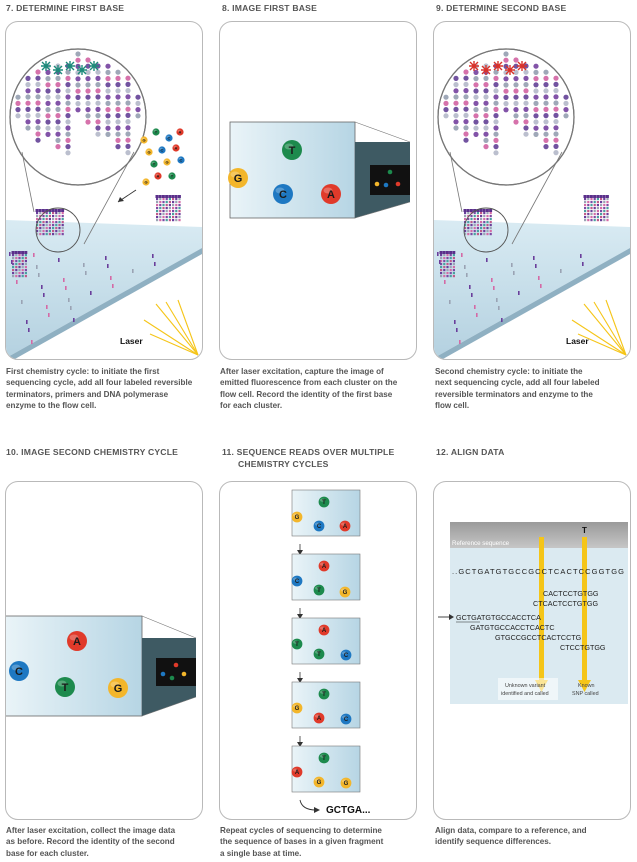 This screenshot has width=637, height=862. I want to click on step-8-title: 8. IMAGE FIRST BASE, so click(269, 8).